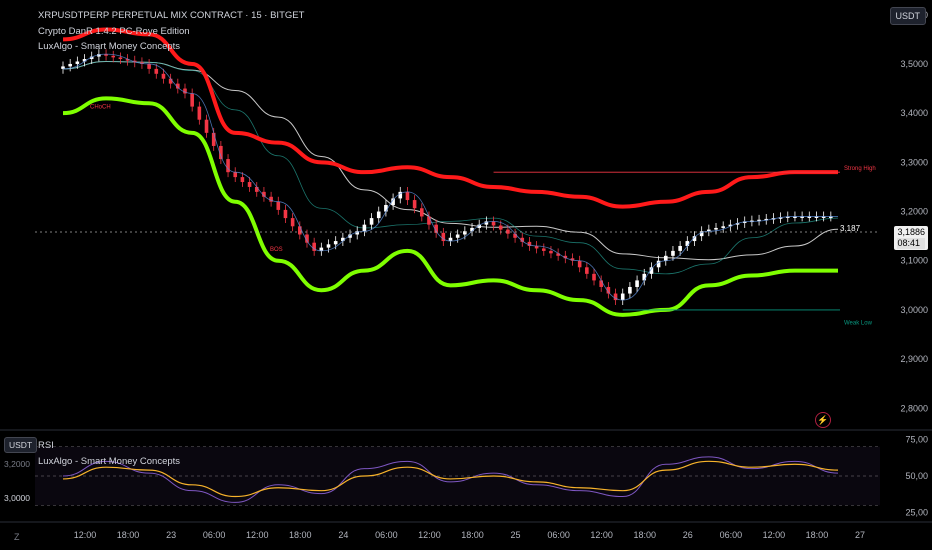 This screenshot has height=550, width=932. Describe the element at coordinates (914, 359) in the screenshot. I see `y-tick-label: 2,9000` at that location.